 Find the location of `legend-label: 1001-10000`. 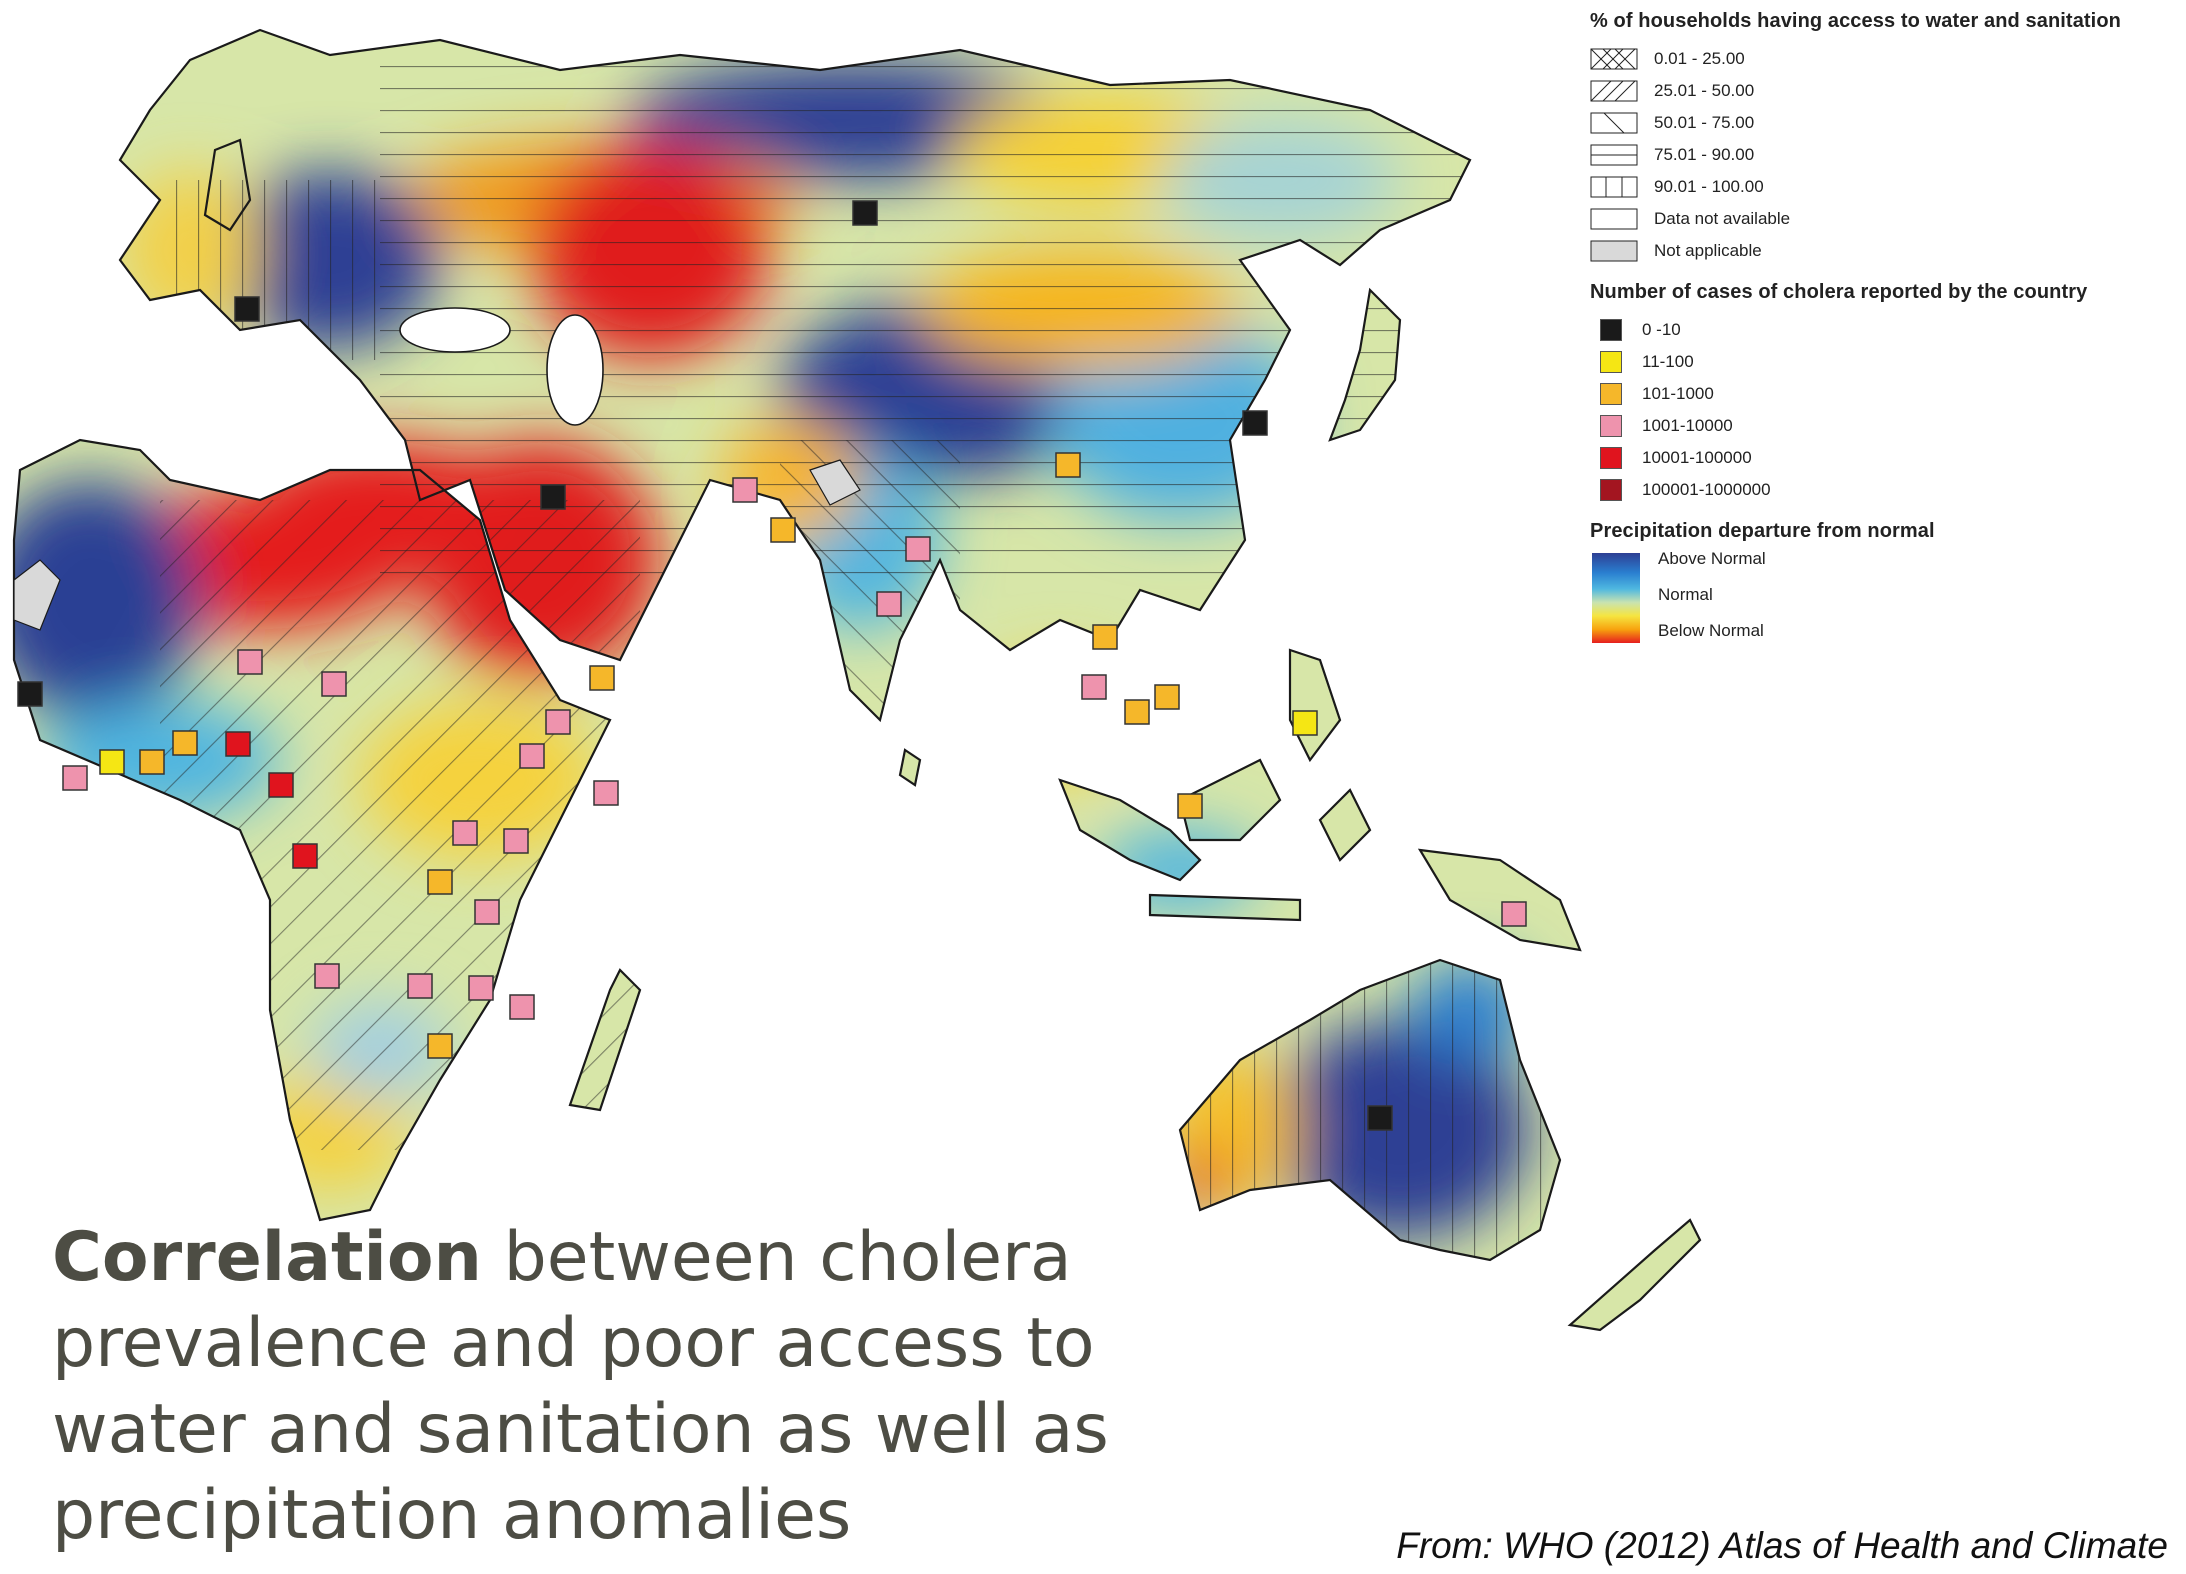

legend-label: 1001-10000 is located at coordinates (1687, 426).